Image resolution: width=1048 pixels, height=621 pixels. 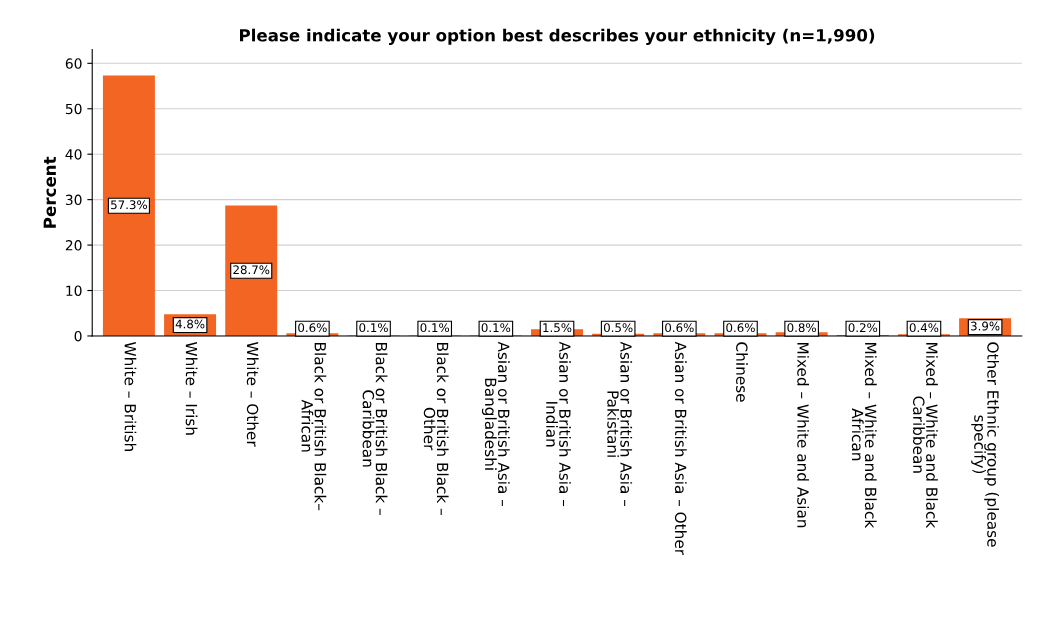 What do you see at coordinates (925, 436) in the screenshot?
I see `x-tick-label: Mixed – White and Black Caribbean` at bounding box center [925, 436].